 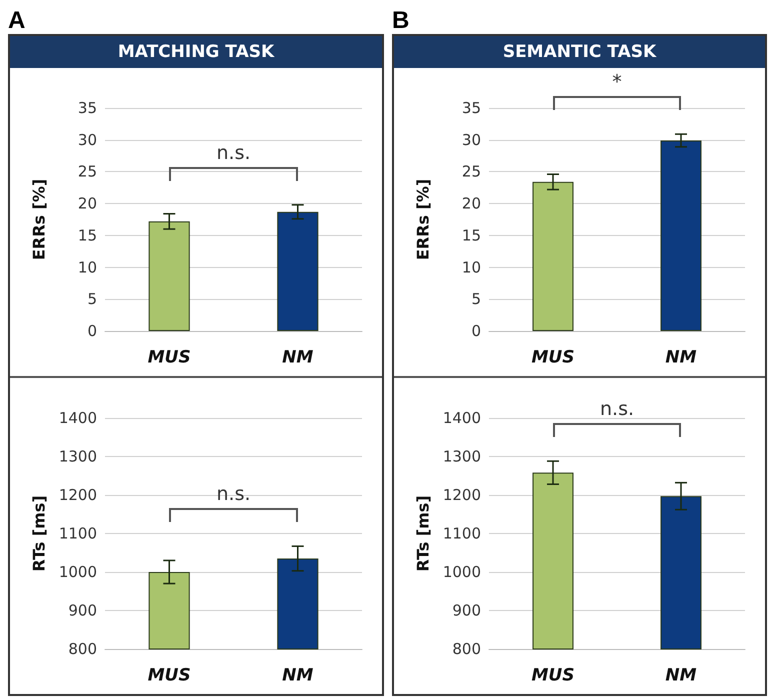 I want to click on chart-subtitle: SEMANTIC TASK, so click(x=579, y=52).